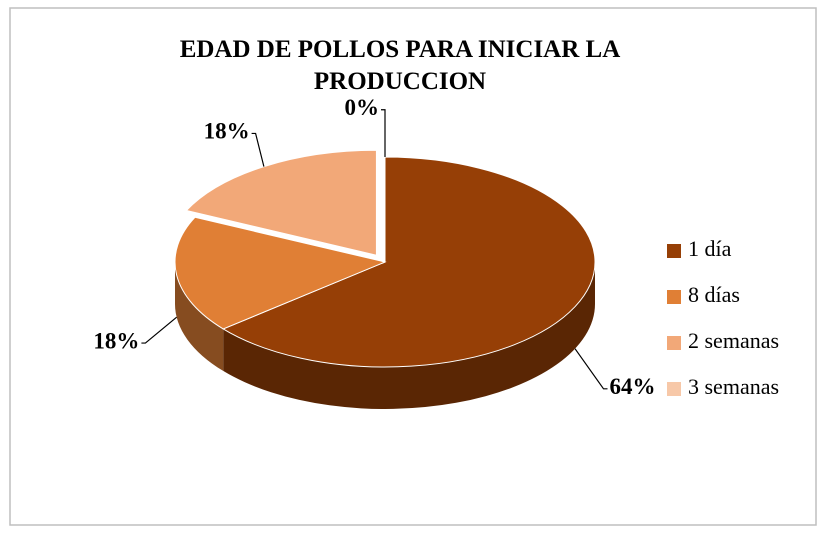 The height and width of the screenshot is (533, 826). Describe the element at coordinates (733, 386) in the screenshot. I see `legend-label: 3 semanas` at that location.